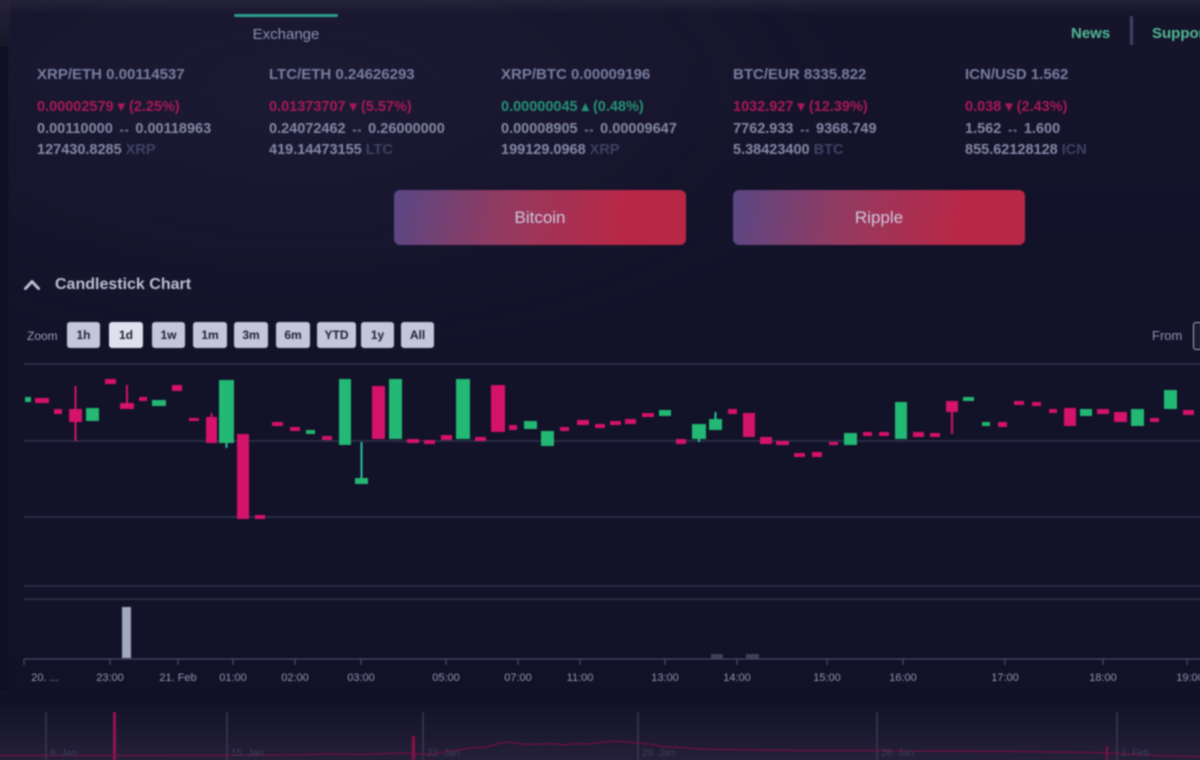 This screenshot has height=760, width=1200. I want to click on svg-text: 19:00, so click(1188, 678).